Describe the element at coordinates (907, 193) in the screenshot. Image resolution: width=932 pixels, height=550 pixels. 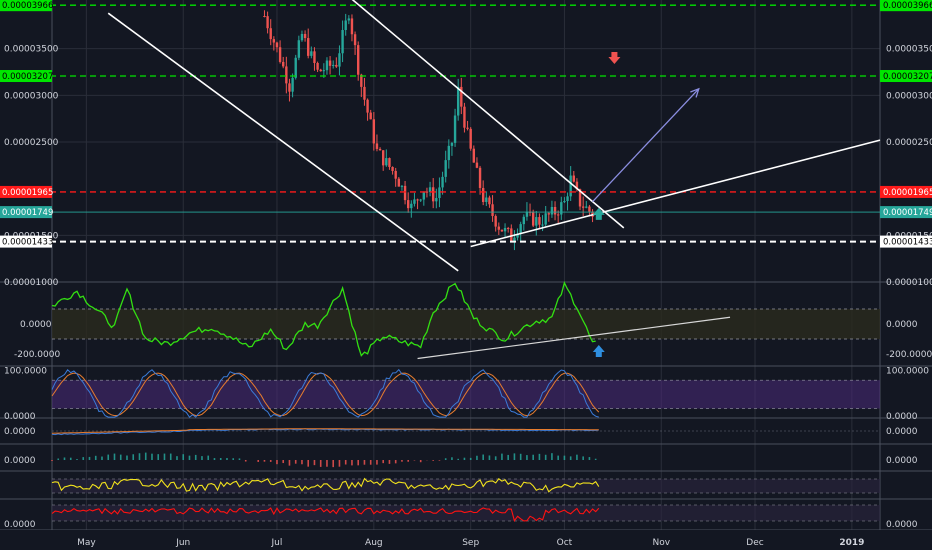
I see `price-level-tag-right-label-2: 0.00001965` at that location.